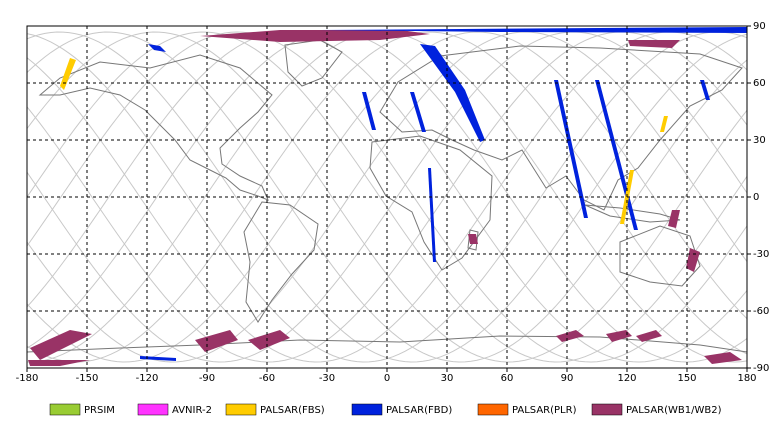 The image size is (770, 430). Describe the element at coordinates (447, 378) in the screenshot. I see `x-tick-label: 30` at that location.